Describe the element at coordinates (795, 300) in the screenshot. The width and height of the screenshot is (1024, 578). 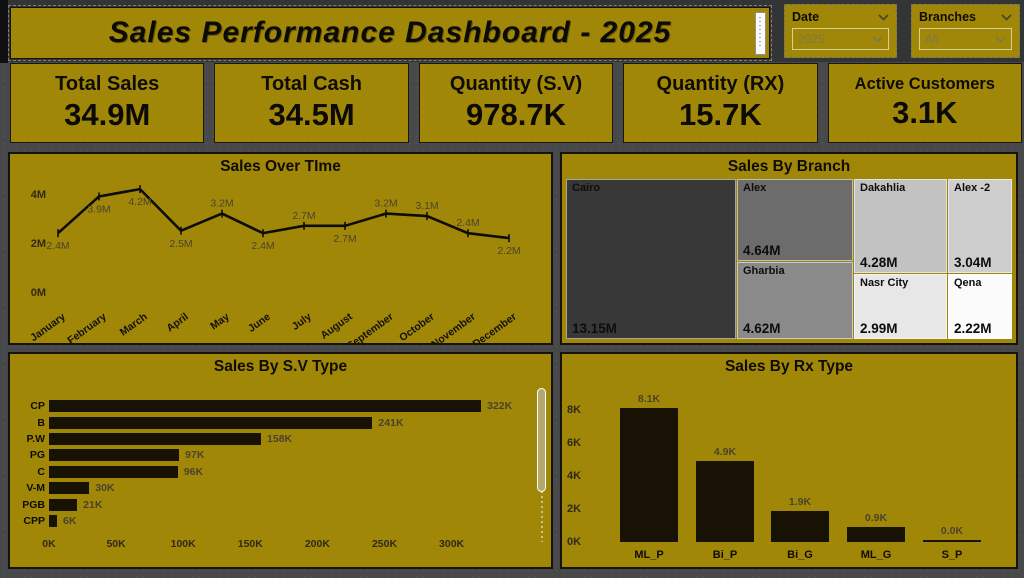
I see `treemap-tile-gharbia: Gharbia 4.62M` at that location.